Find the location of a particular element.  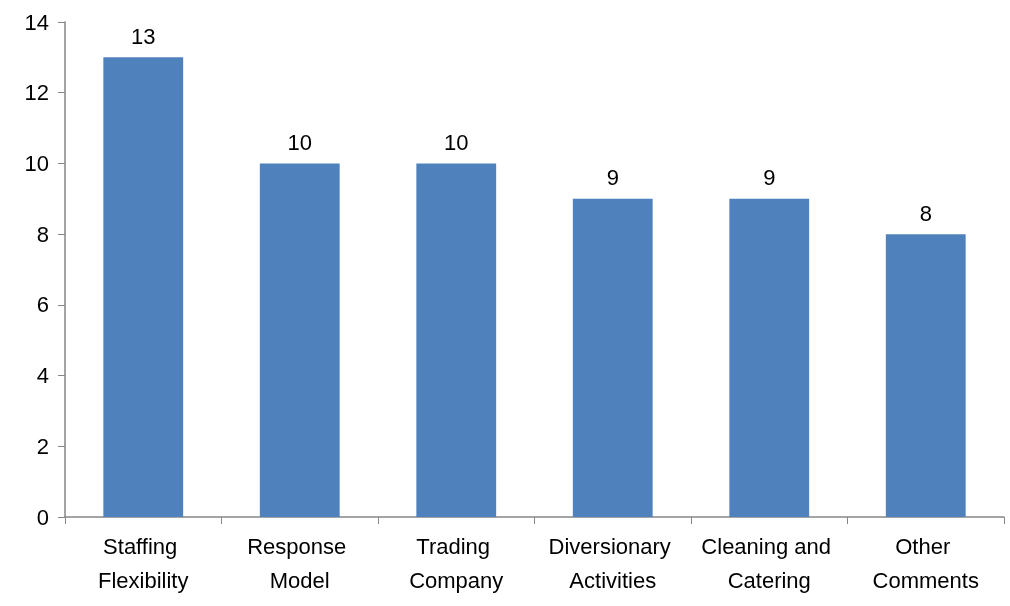

y-tick-label: 2 is located at coordinates (42, 446).